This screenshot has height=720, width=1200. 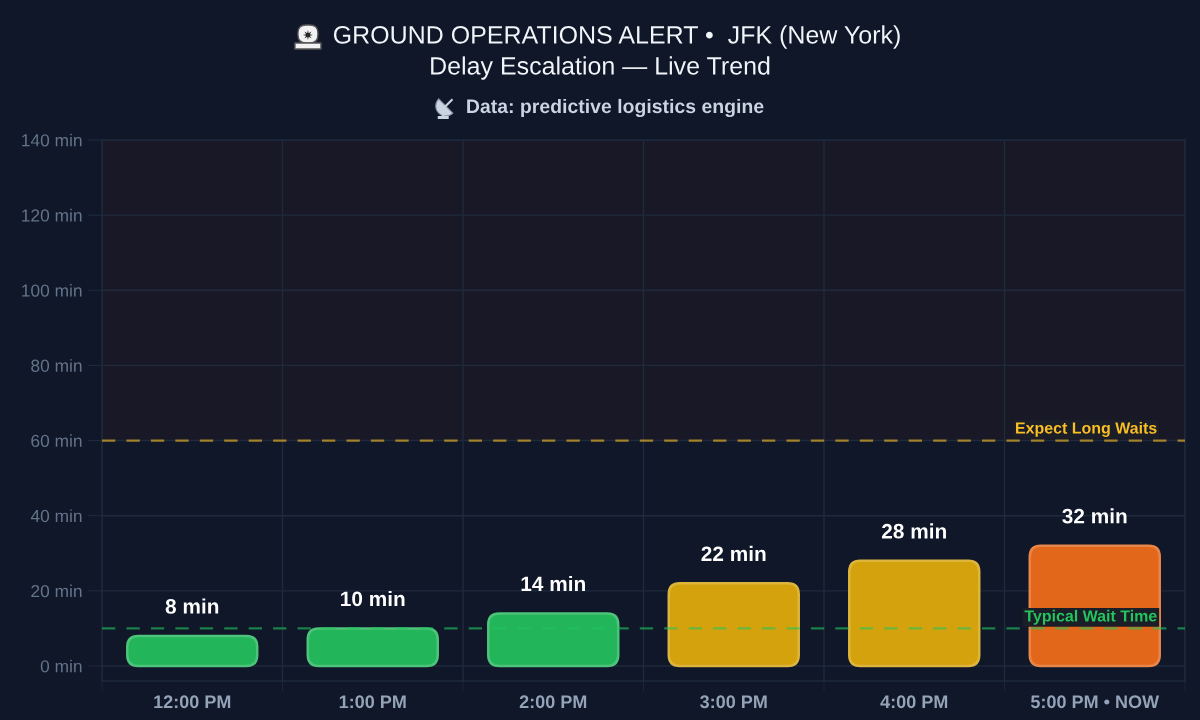 What do you see at coordinates (192, 606) in the screenshot?
I see `data-label: 8 min` at bounding box center [192, 606].